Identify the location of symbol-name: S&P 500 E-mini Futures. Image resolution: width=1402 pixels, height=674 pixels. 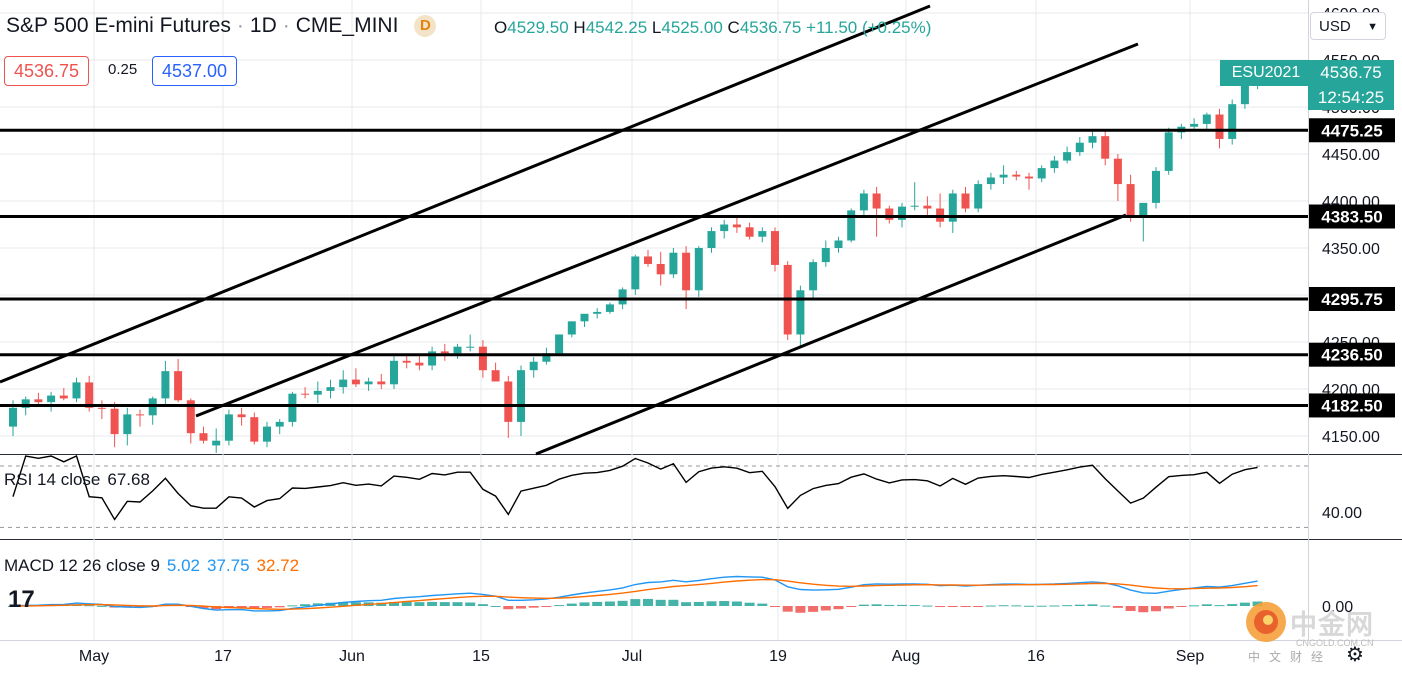
(118, 25).